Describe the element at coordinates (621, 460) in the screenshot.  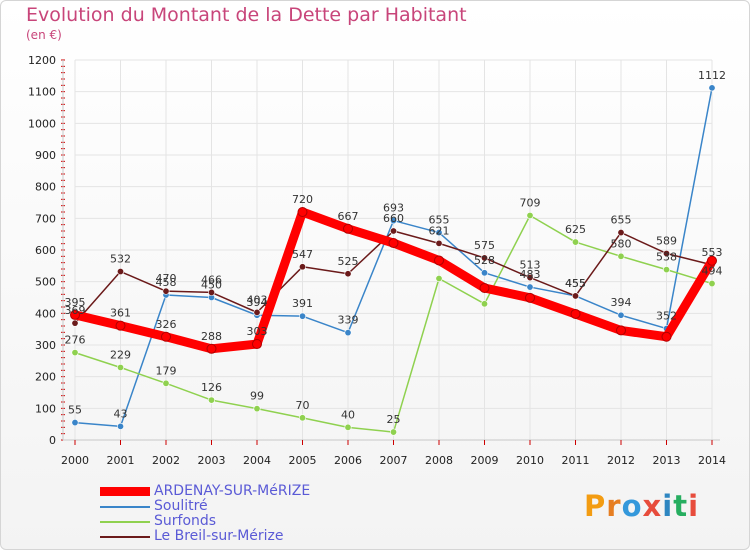
I see `x-tick-label: 2012` at that location.